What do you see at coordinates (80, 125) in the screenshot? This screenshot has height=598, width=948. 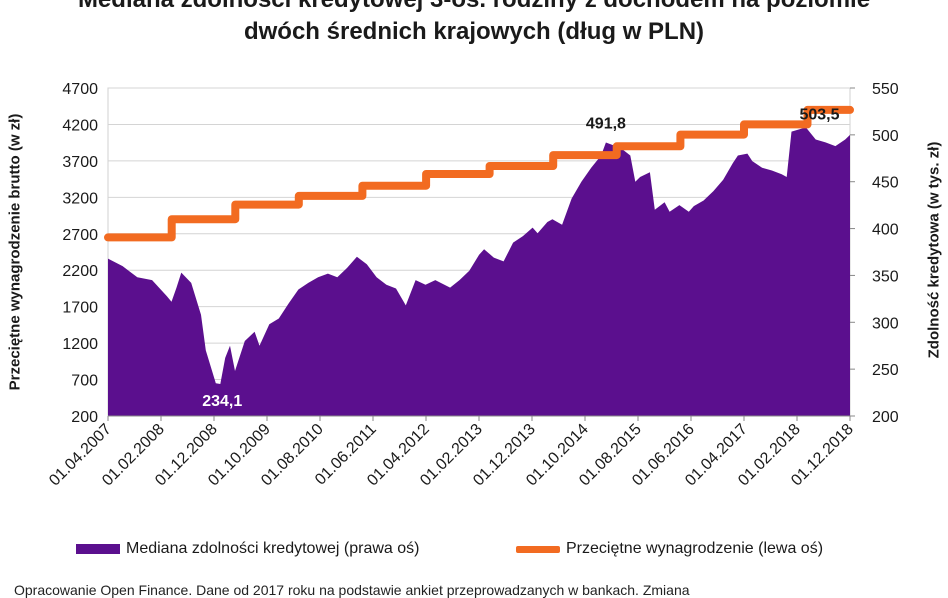 I see `y-left-tick-label: 4200` at bounding box center [80, 125].